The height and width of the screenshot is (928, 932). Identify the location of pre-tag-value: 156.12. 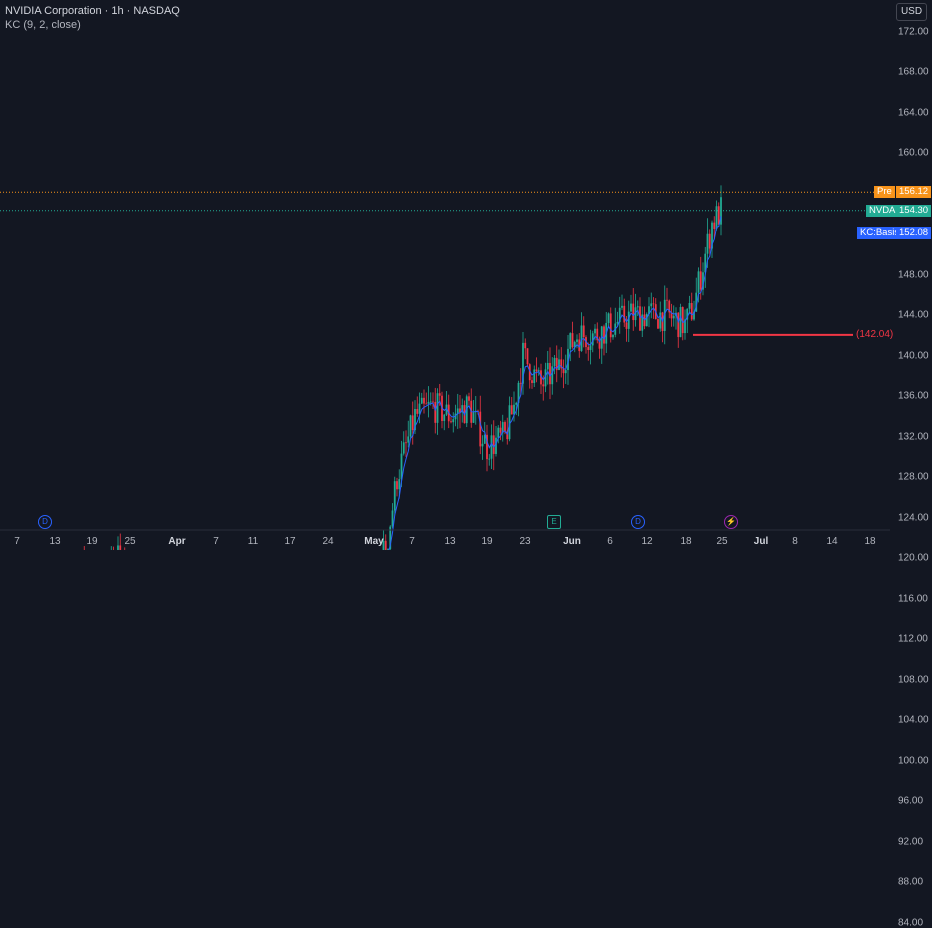
(914, 192).